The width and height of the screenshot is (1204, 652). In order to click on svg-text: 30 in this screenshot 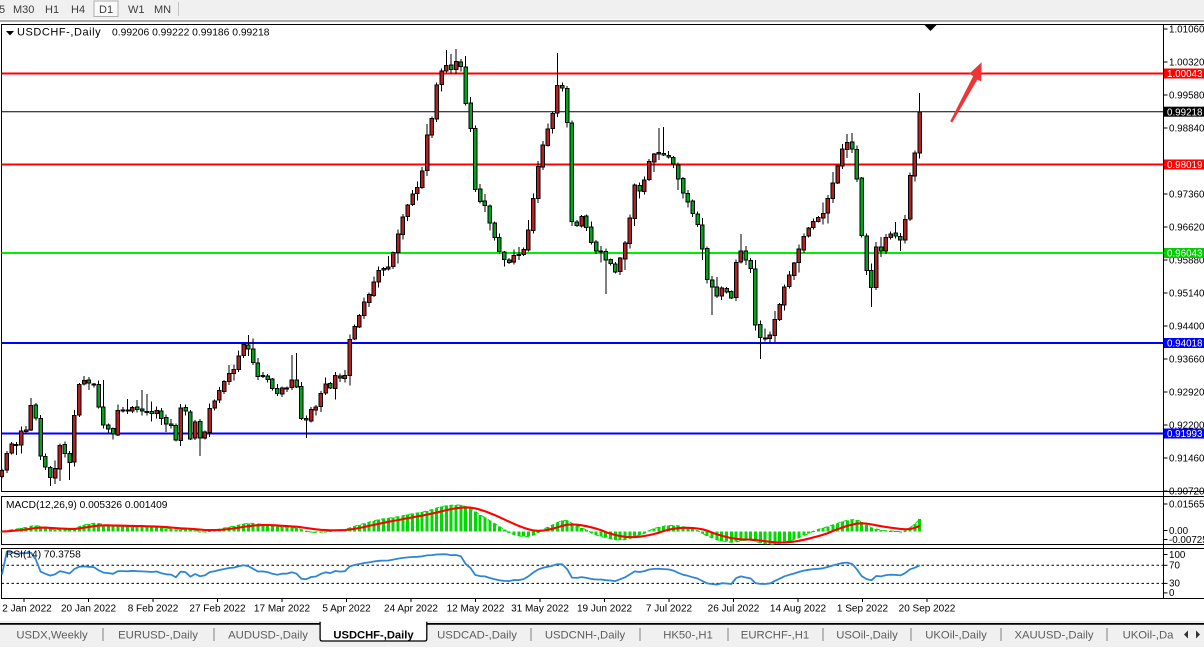, I will do `click(1174, 584)`.